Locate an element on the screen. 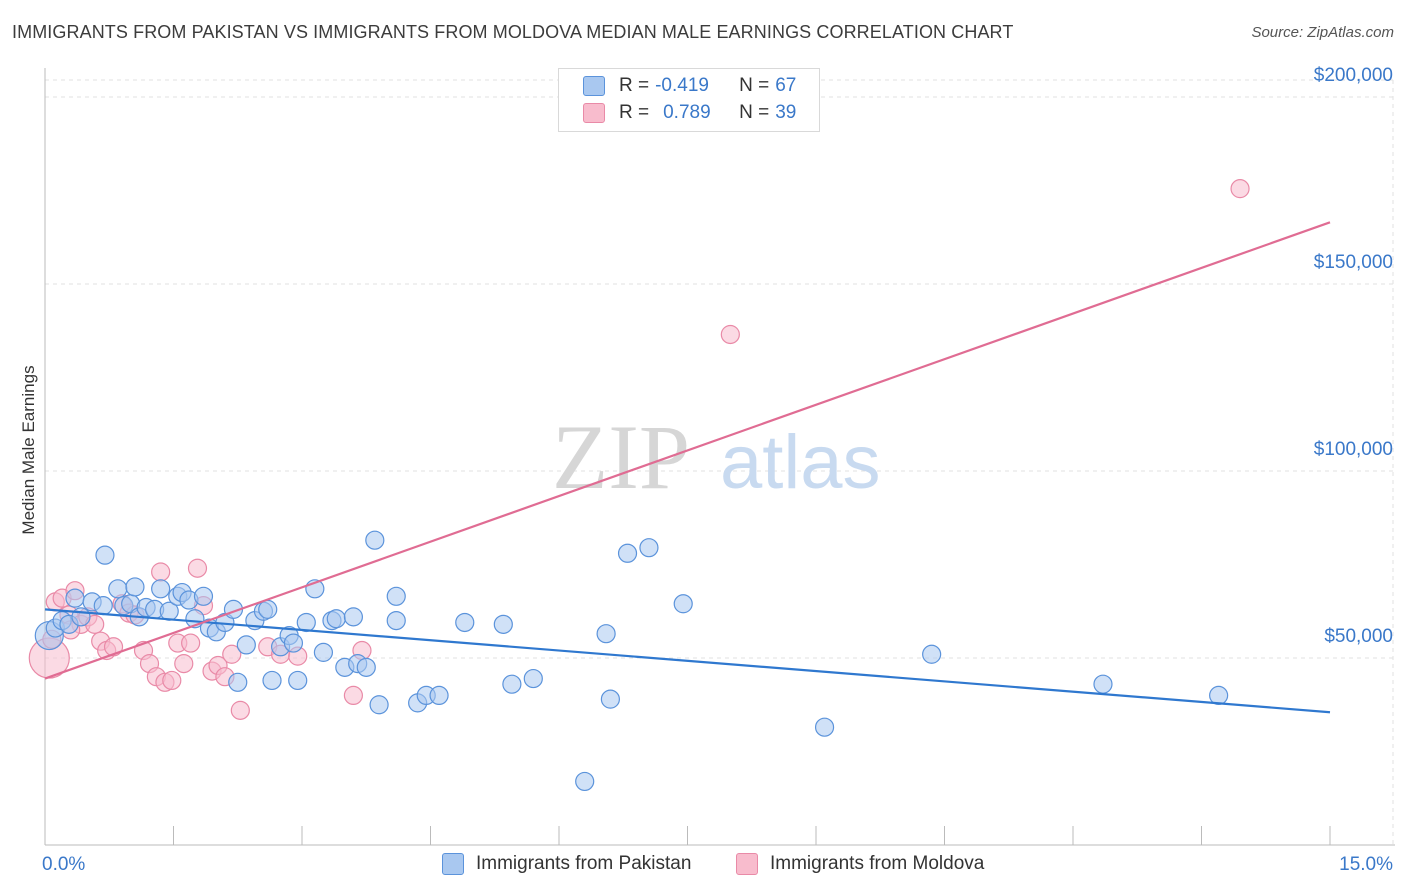  legend-row-moldova: R = 0.789 N = 39 is located at coordinates (689, 113).